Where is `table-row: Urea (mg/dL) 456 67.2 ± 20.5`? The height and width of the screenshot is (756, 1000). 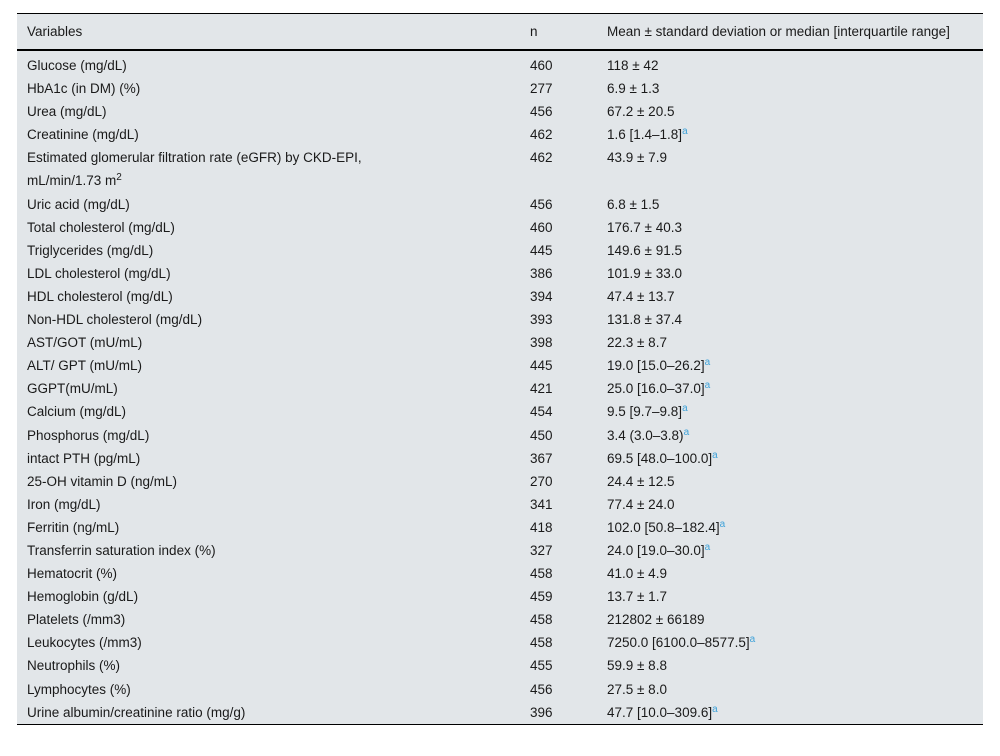 table-row: Urea (mg/dL) 456 67.2 ± 20.5 is located at coordinates (500, 111).